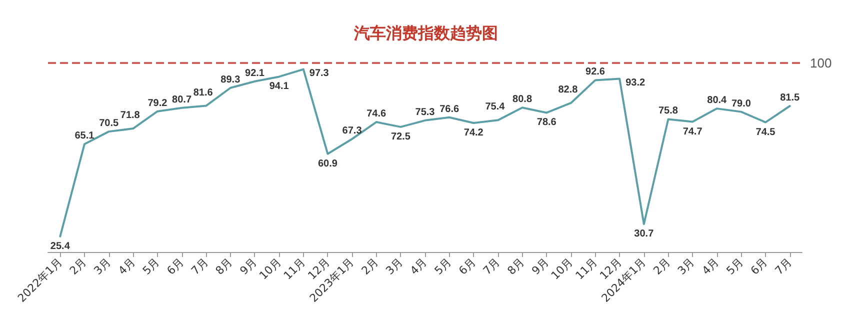  What do you see at coordinates (319, 73) in the screenshot?
I see `data-label: 97.3` at bounding box center [319, 73].